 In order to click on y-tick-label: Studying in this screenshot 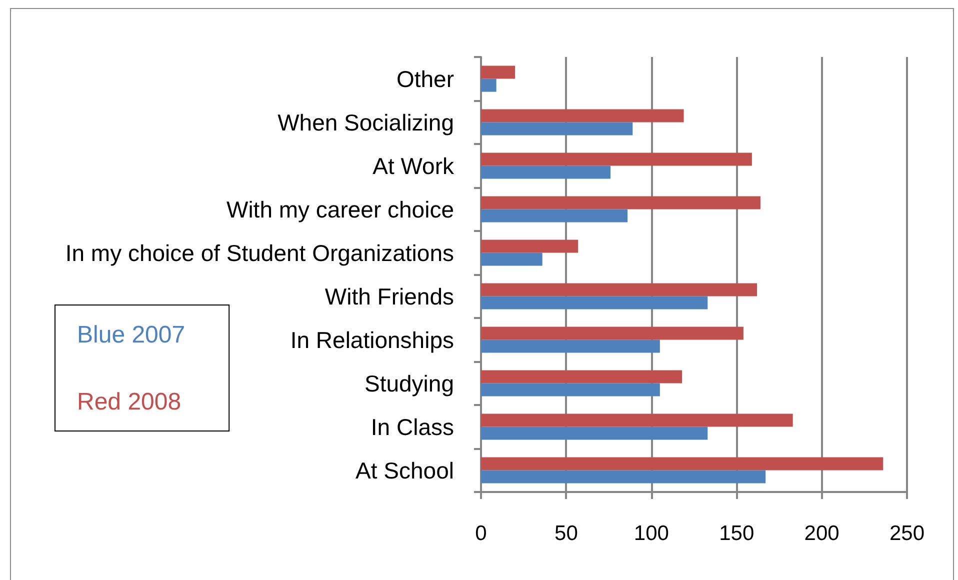, I will do `click(409, 383)`.